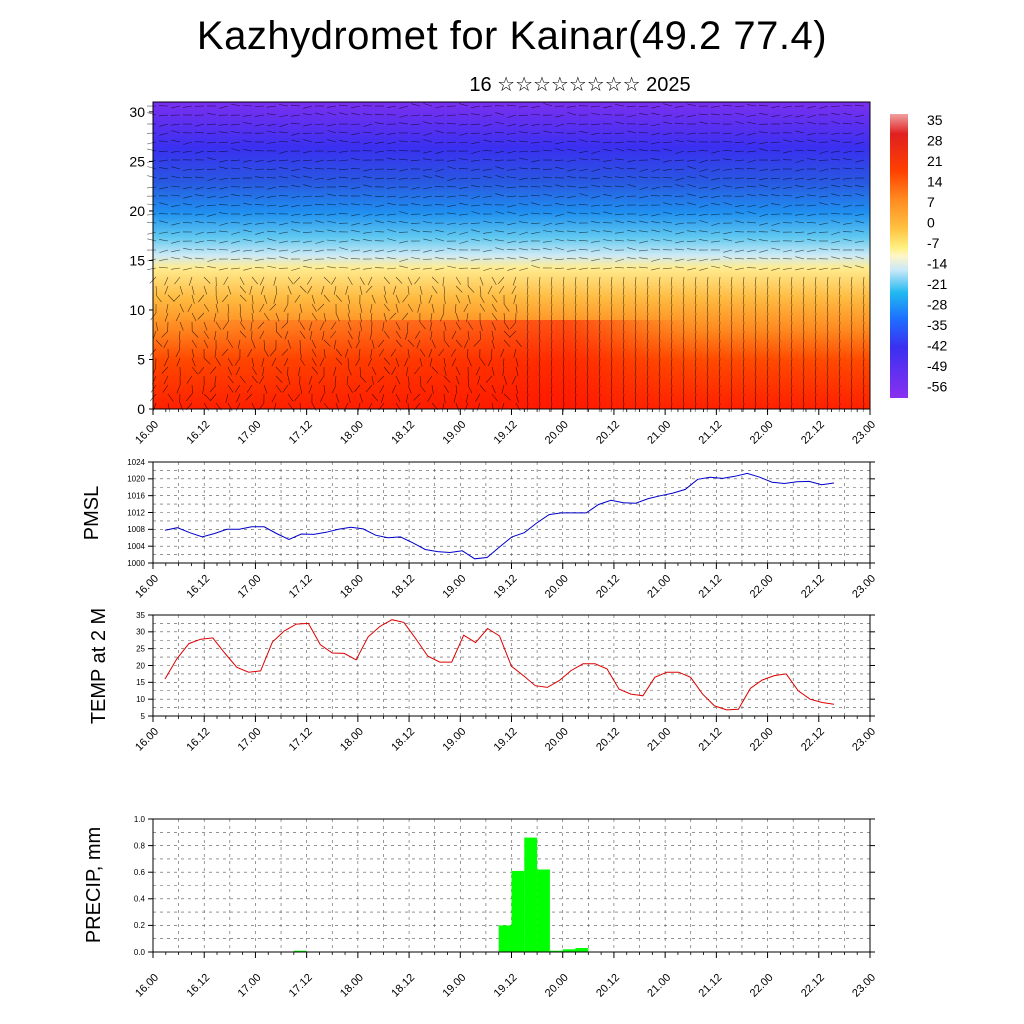 The image size is (1024, 1024). What do you see at coordinates (608, 587) in the screenshot?
I see `x-tick-label: 20.12` at bounding box center [608, 587].